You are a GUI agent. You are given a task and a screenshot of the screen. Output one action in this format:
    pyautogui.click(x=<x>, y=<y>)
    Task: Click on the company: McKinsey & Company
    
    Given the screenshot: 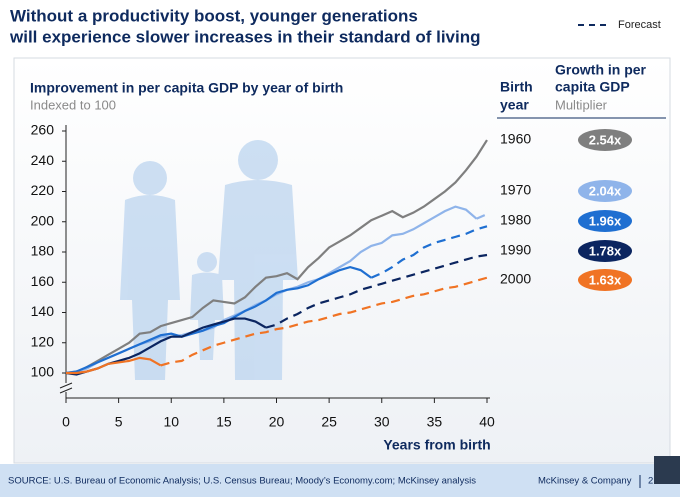 What is the action you would take?
    pyautogui.click(x=585, y=481)
    